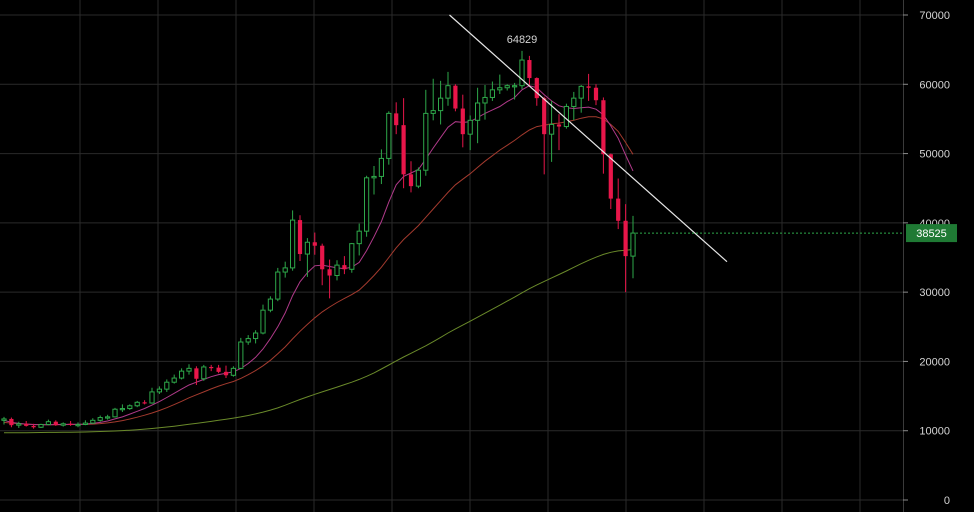 This screenshot has width=974, height=512. Describe the element at coordinates (947, 501) in the screenshot. I see `y-tick-label: 0` at that location.